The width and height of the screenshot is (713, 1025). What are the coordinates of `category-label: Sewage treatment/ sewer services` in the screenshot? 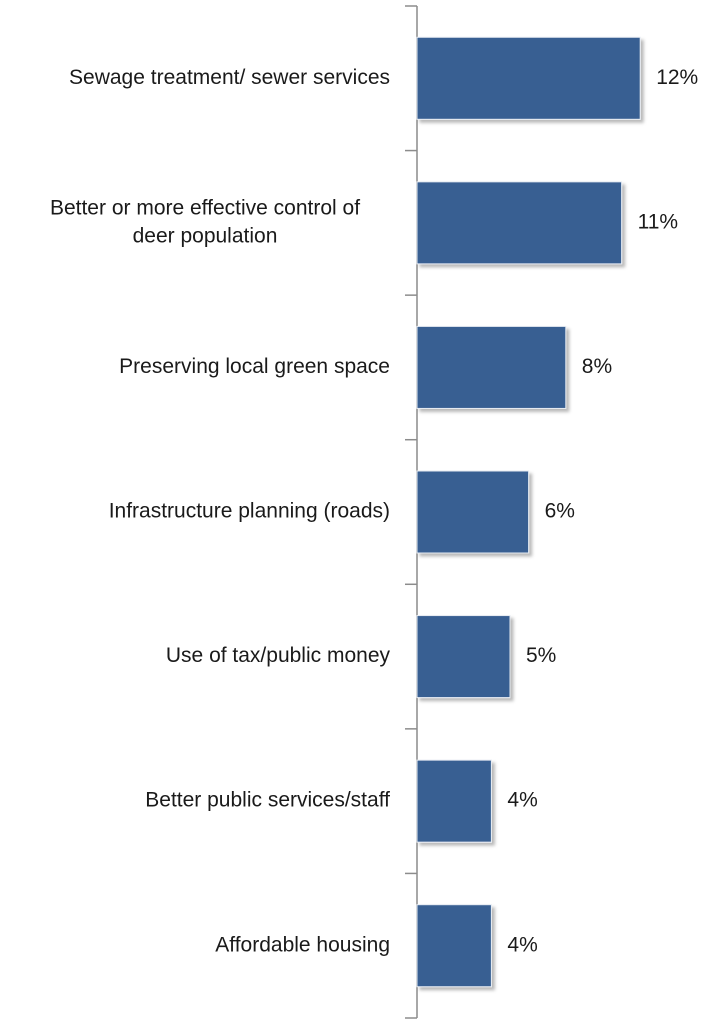 It's located at (229, 77).